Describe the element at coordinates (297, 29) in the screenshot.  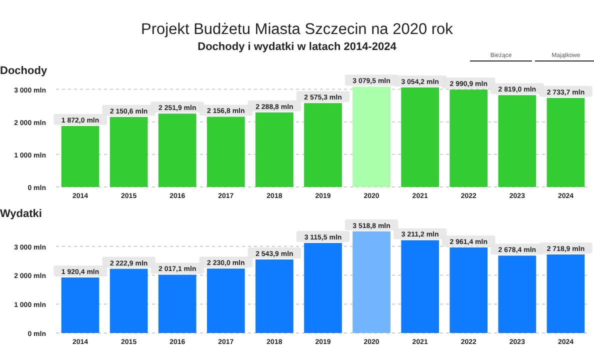
I see `chart-title: Projekt Budżetu Miasta Szczecin na 2020 rok` at that location.